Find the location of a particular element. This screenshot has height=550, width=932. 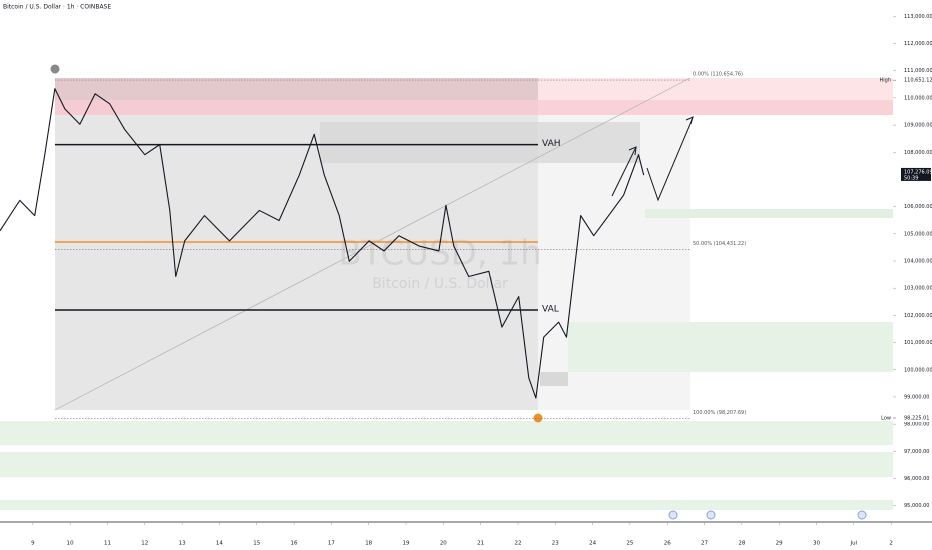

x-tick-label: 23 is located at coordinates (555, 544).